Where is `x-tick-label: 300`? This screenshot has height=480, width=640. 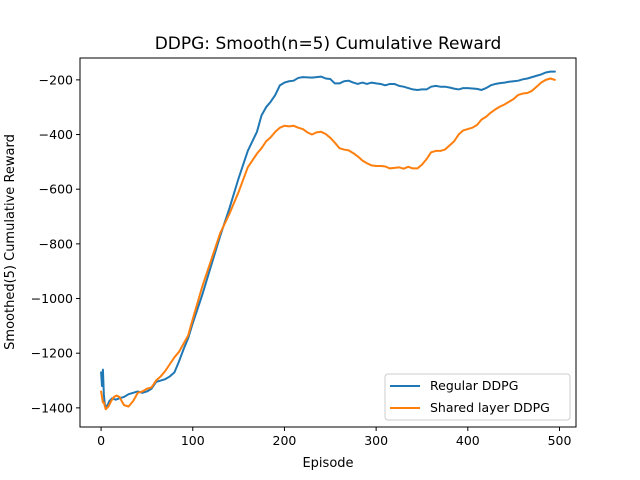 x-tick-label: 300 is located at coordinates (376, 440).